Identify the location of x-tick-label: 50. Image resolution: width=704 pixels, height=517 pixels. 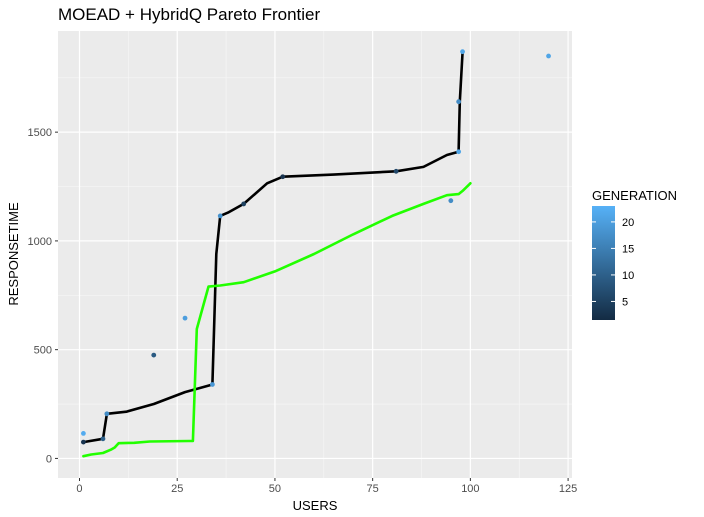
(275, 489).